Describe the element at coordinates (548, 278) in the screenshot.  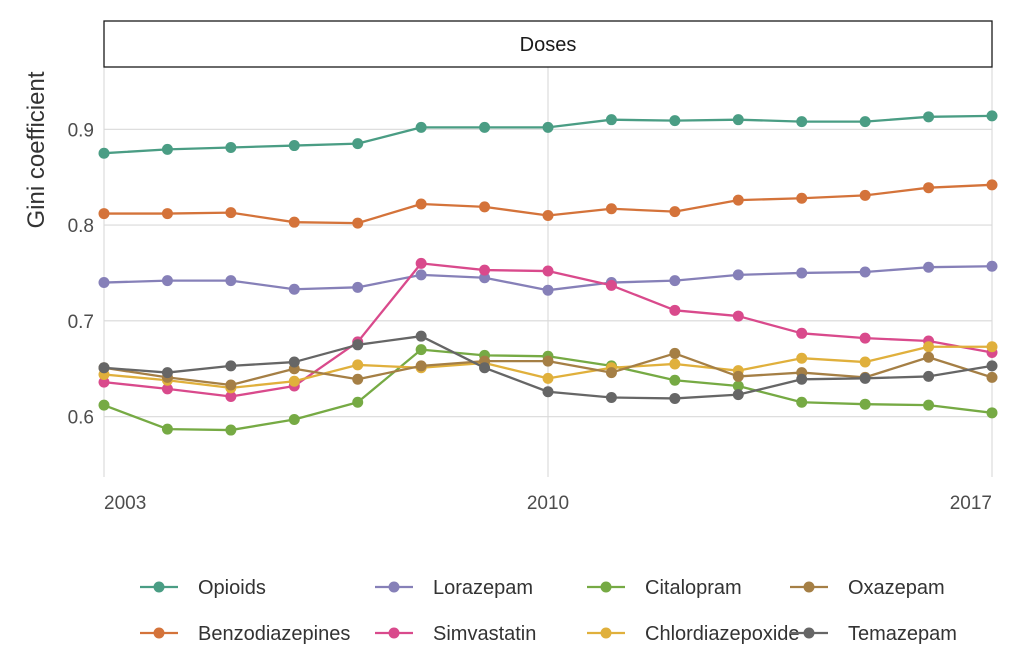
I see `series-lorazepam` at that location.